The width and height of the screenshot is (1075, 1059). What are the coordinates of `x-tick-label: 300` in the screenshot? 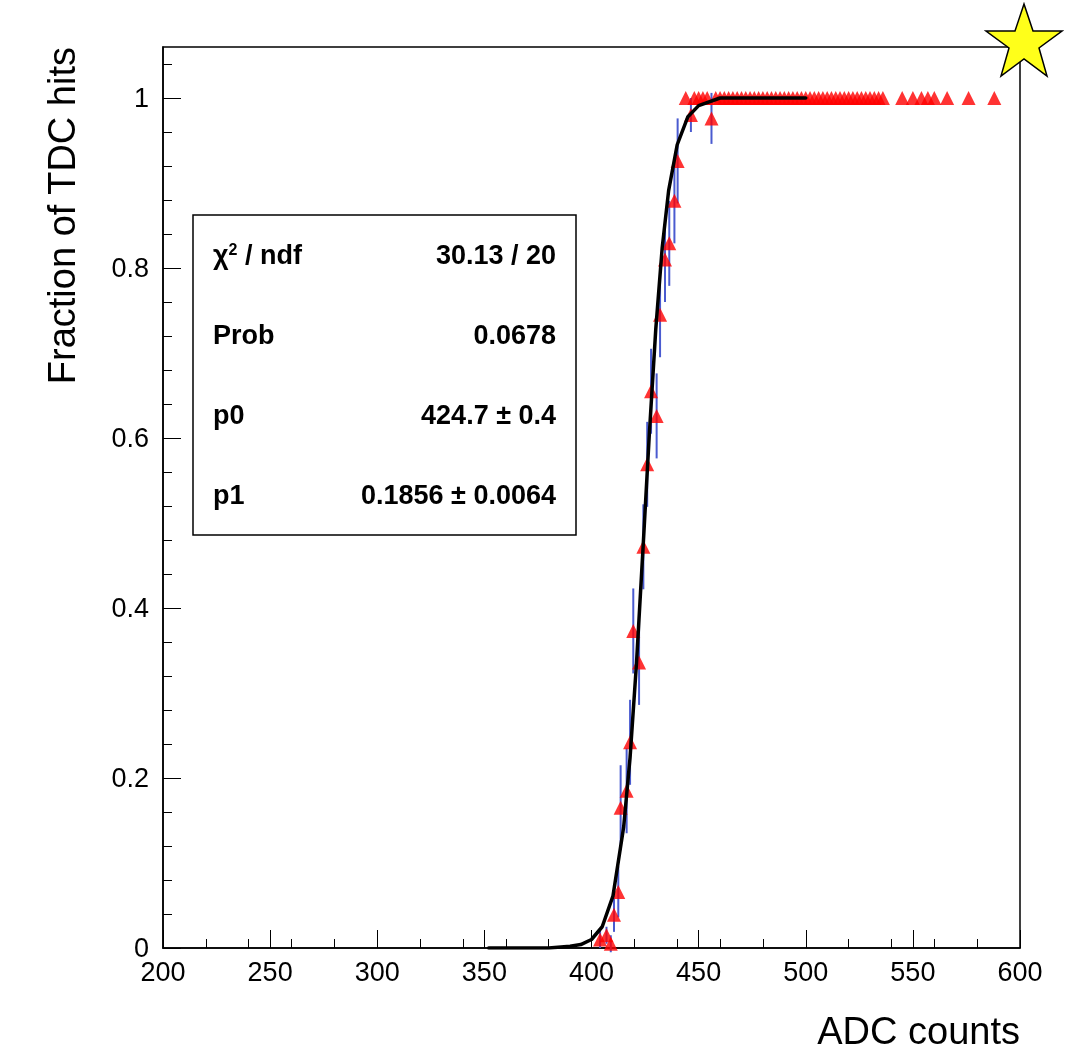 It's located at (377, 971).